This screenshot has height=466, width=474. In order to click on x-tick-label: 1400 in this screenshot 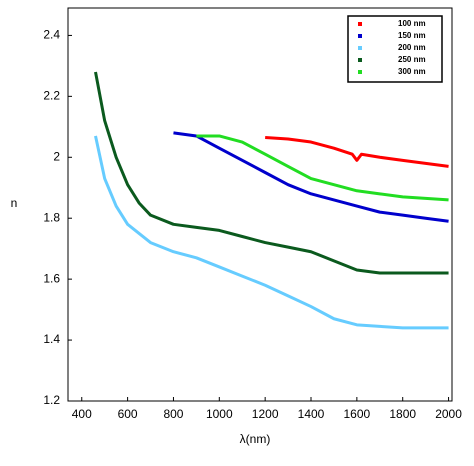, I will do `click(311, 414)`.